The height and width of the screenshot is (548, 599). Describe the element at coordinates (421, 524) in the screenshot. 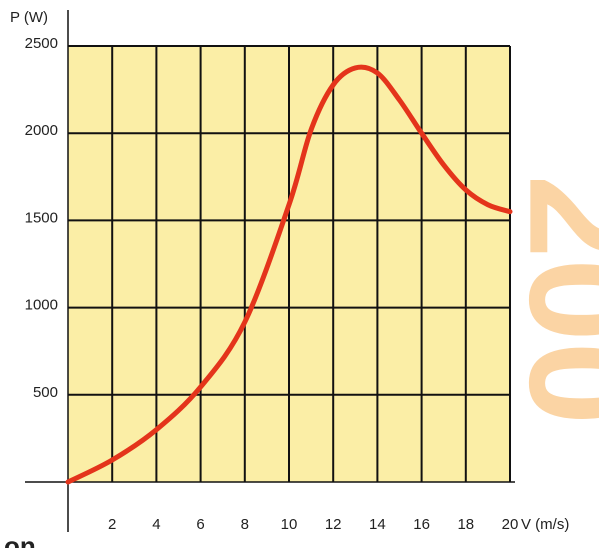

I see `x-tick-label: 16` at that location.